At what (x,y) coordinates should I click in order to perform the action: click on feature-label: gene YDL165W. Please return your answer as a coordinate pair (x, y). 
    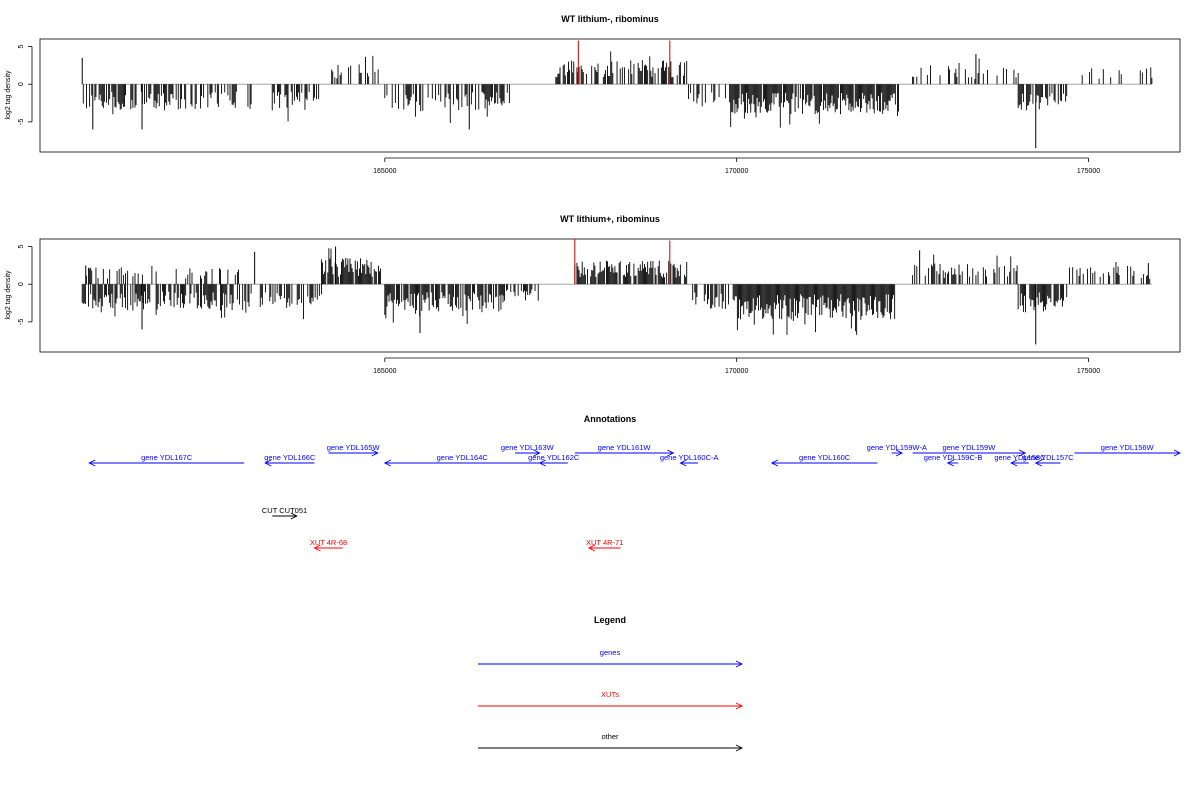
    Looking at the image, I should click on (354, 447).